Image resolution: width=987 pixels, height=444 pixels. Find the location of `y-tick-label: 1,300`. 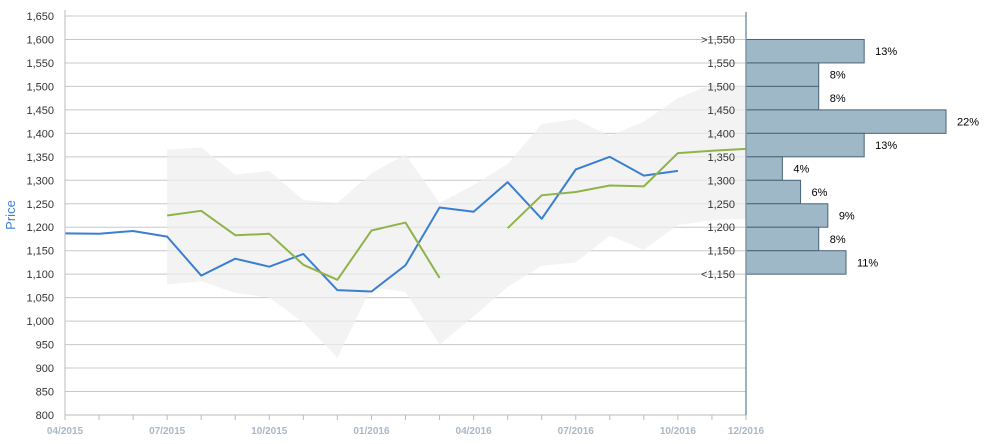

y-tick-label: 1,300 is located at coordinates (40, 181).